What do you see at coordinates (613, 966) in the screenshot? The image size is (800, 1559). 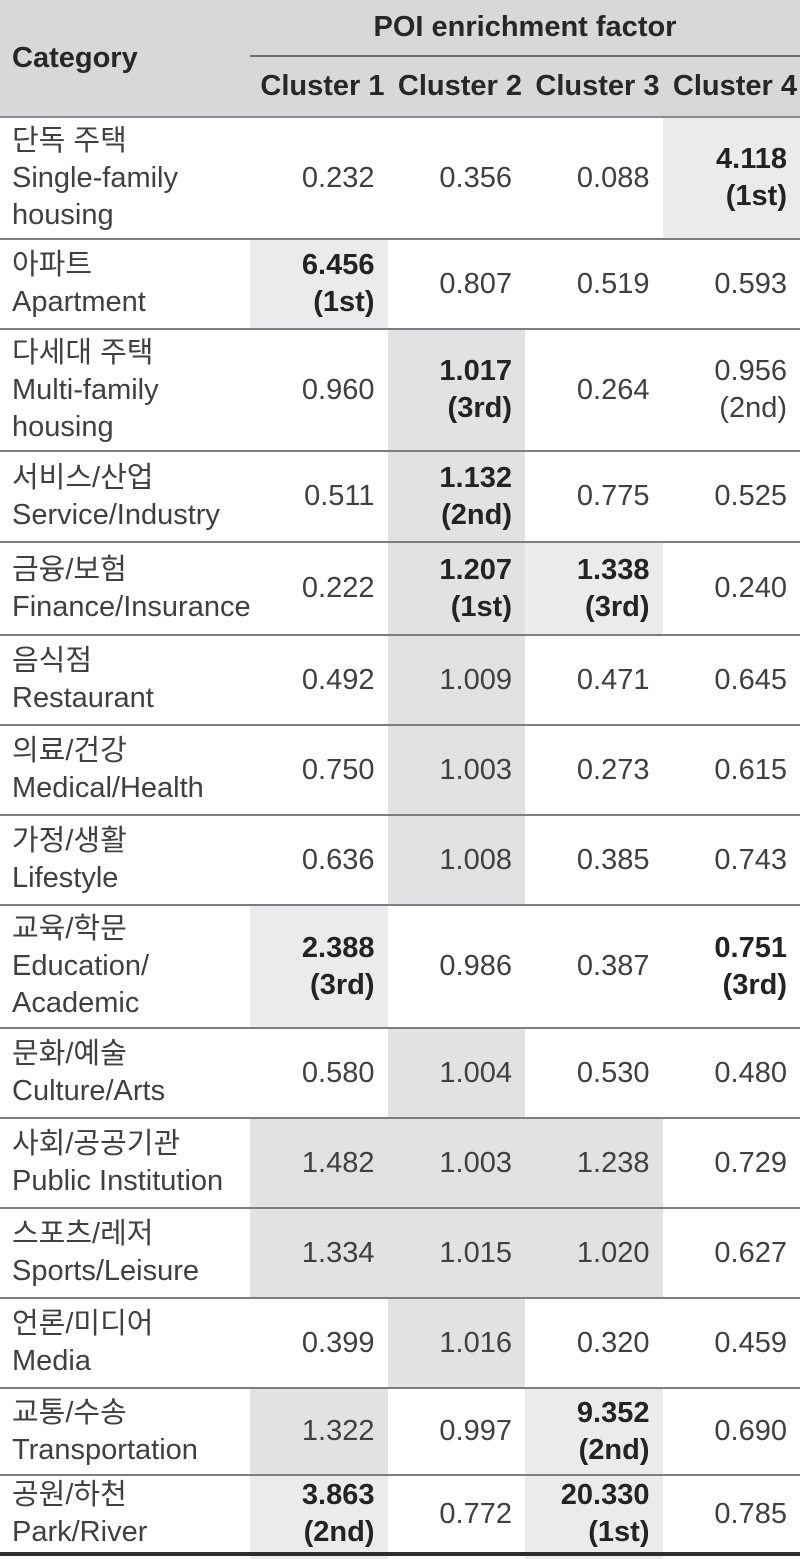 I see `poi-value: 0.387` at bounding box center [613, 966].